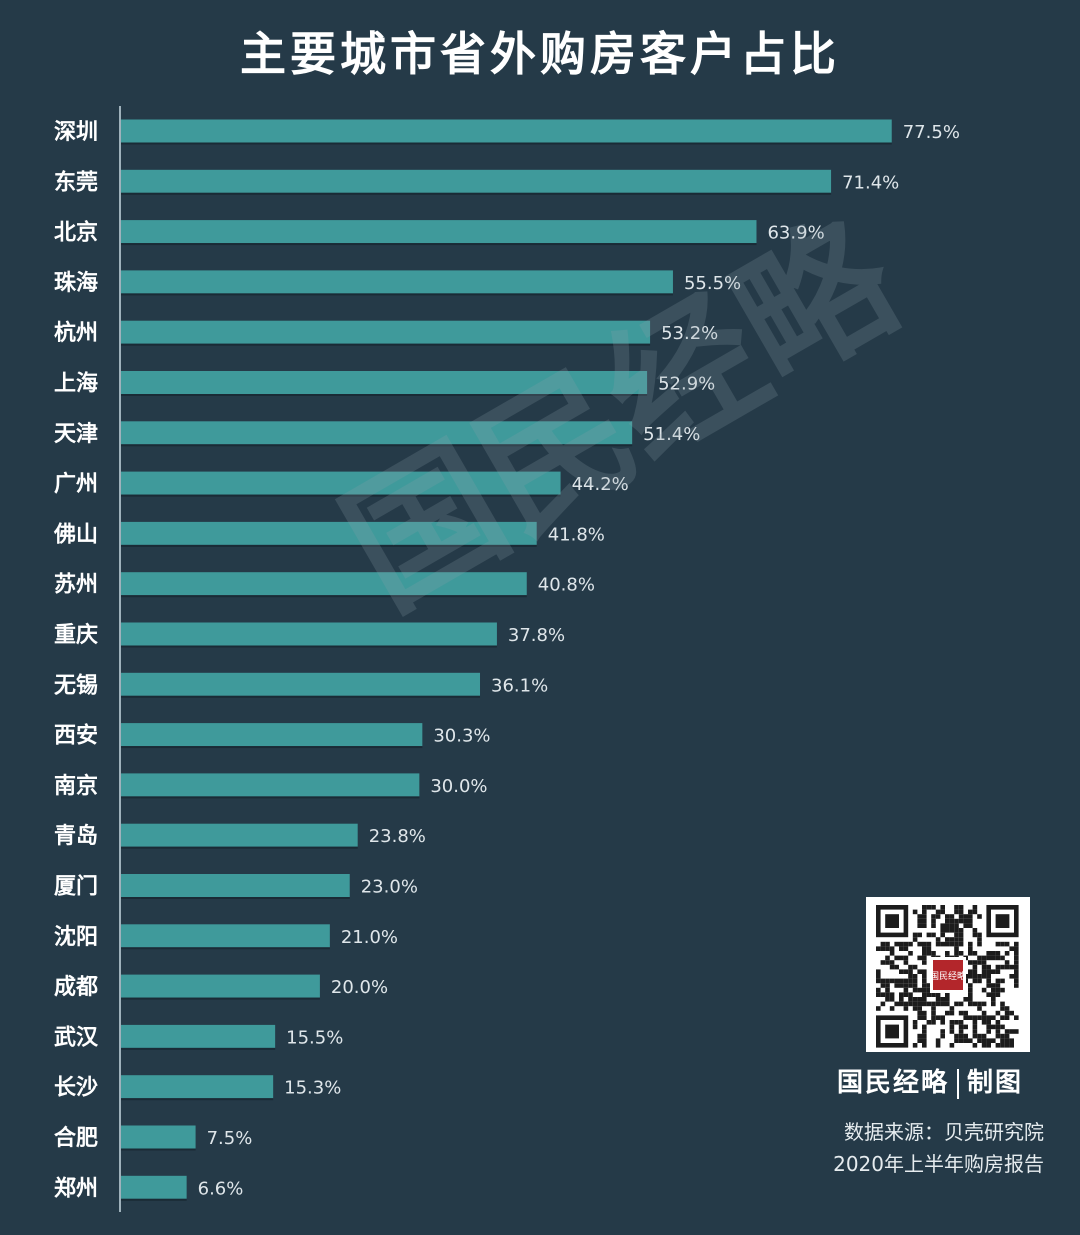  Describe the element at coordinates (870, 182) in the screenshot. I see `value-label: 71.4%` at that location.